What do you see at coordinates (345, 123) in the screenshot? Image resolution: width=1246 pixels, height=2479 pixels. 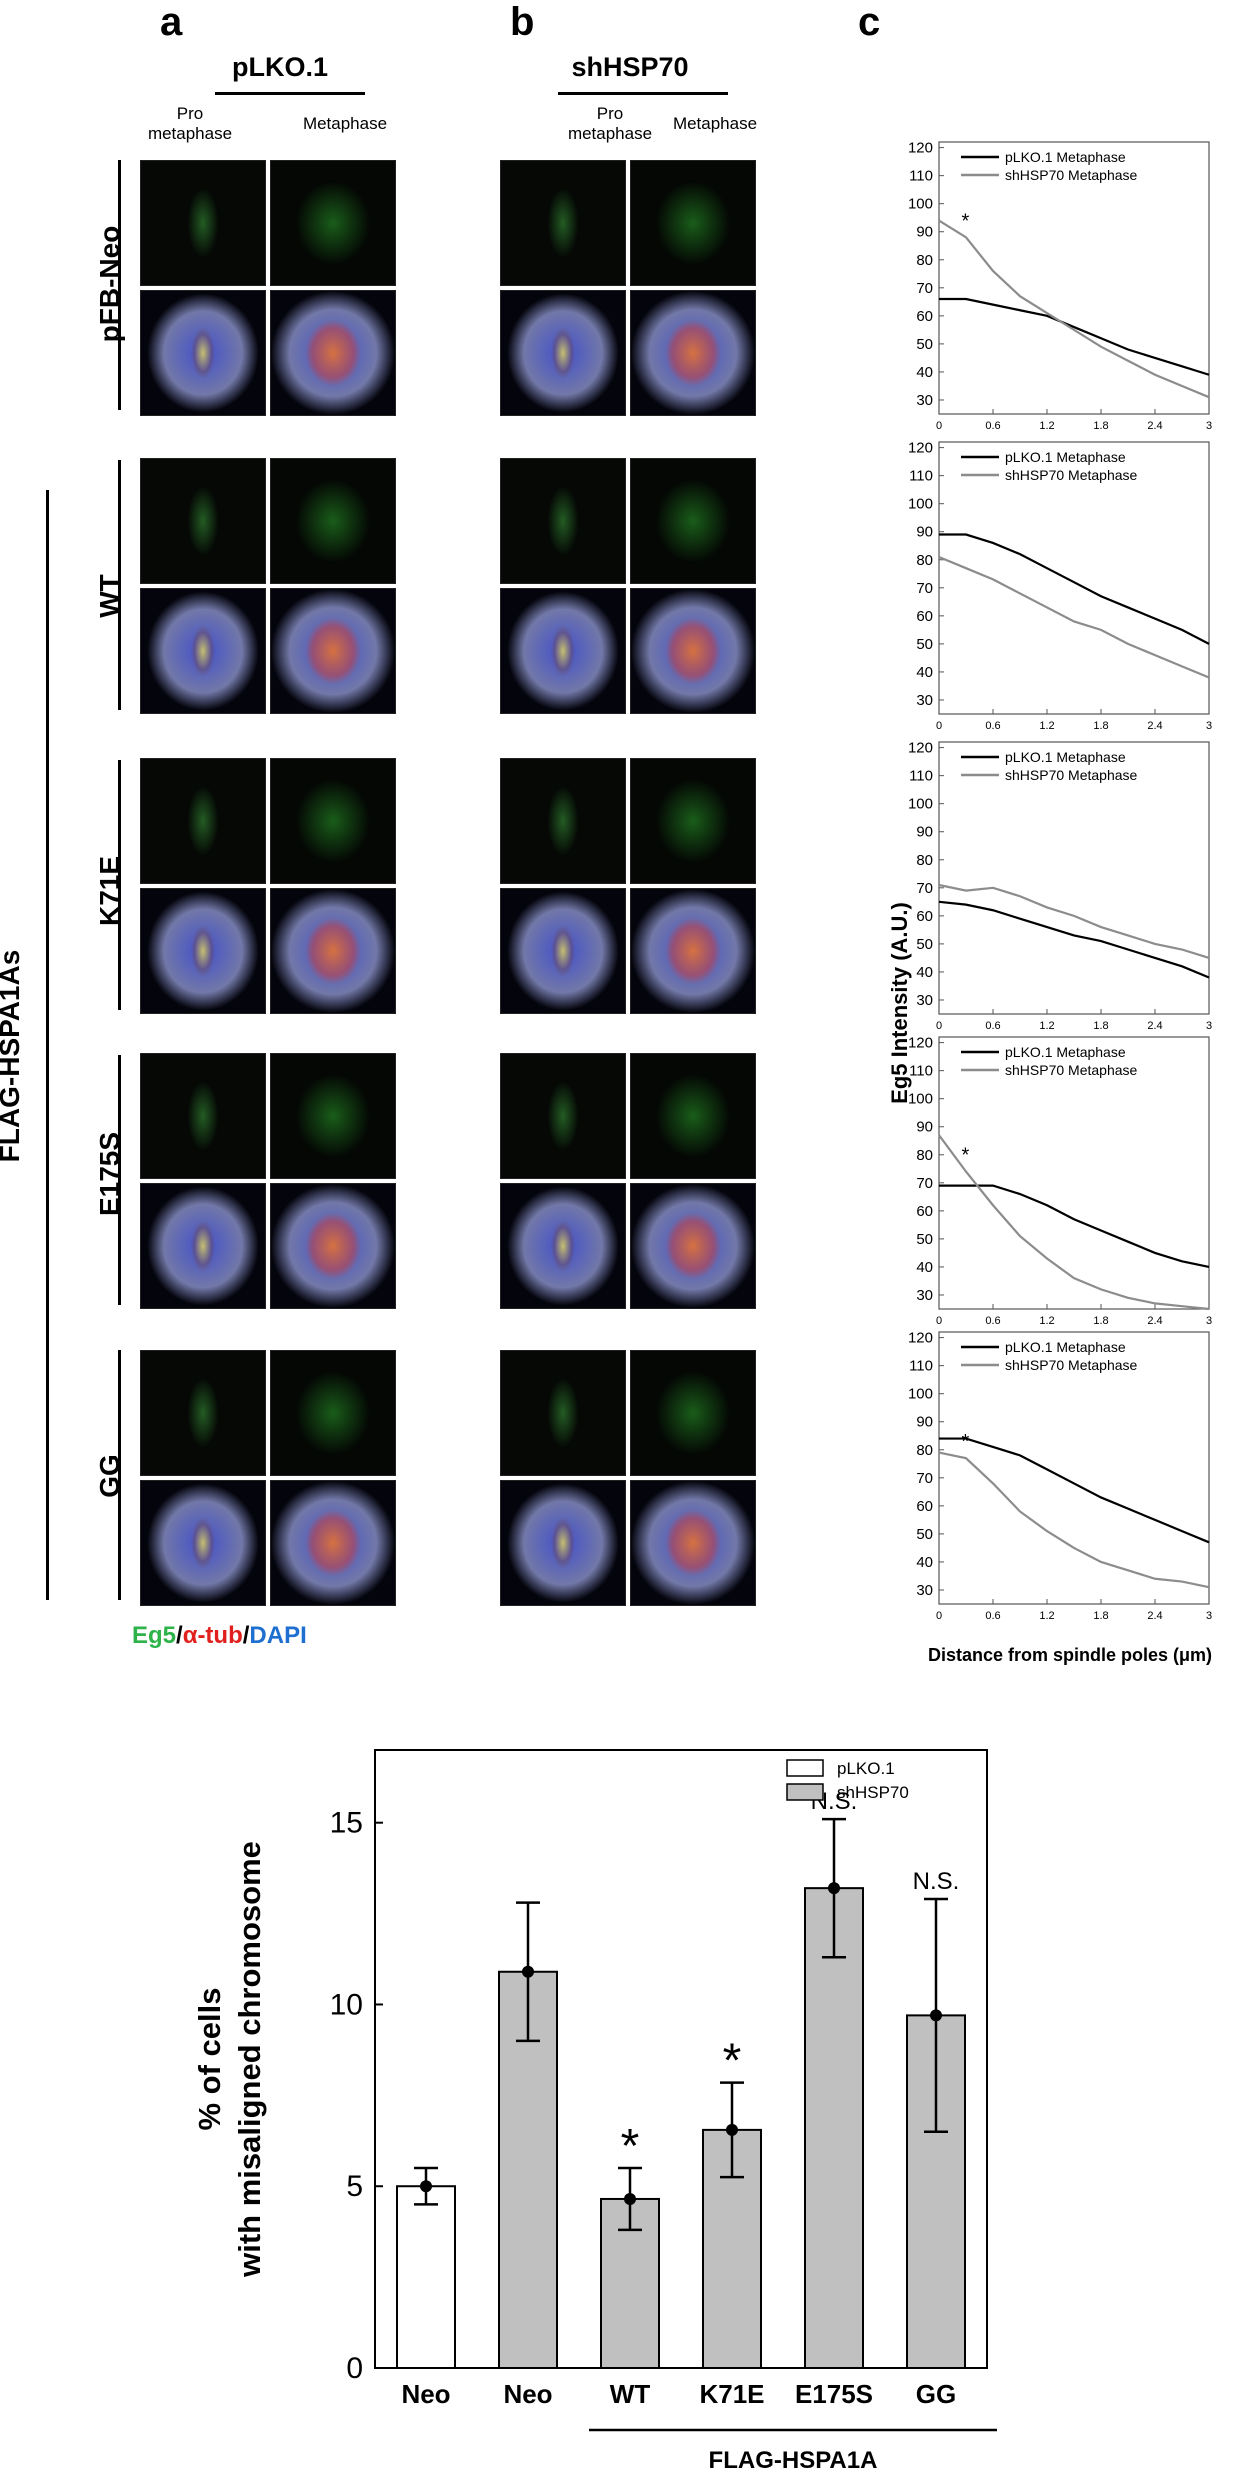 I see `panel-a-col-metaphase: Metaphase` at bounding box center [345, 123].